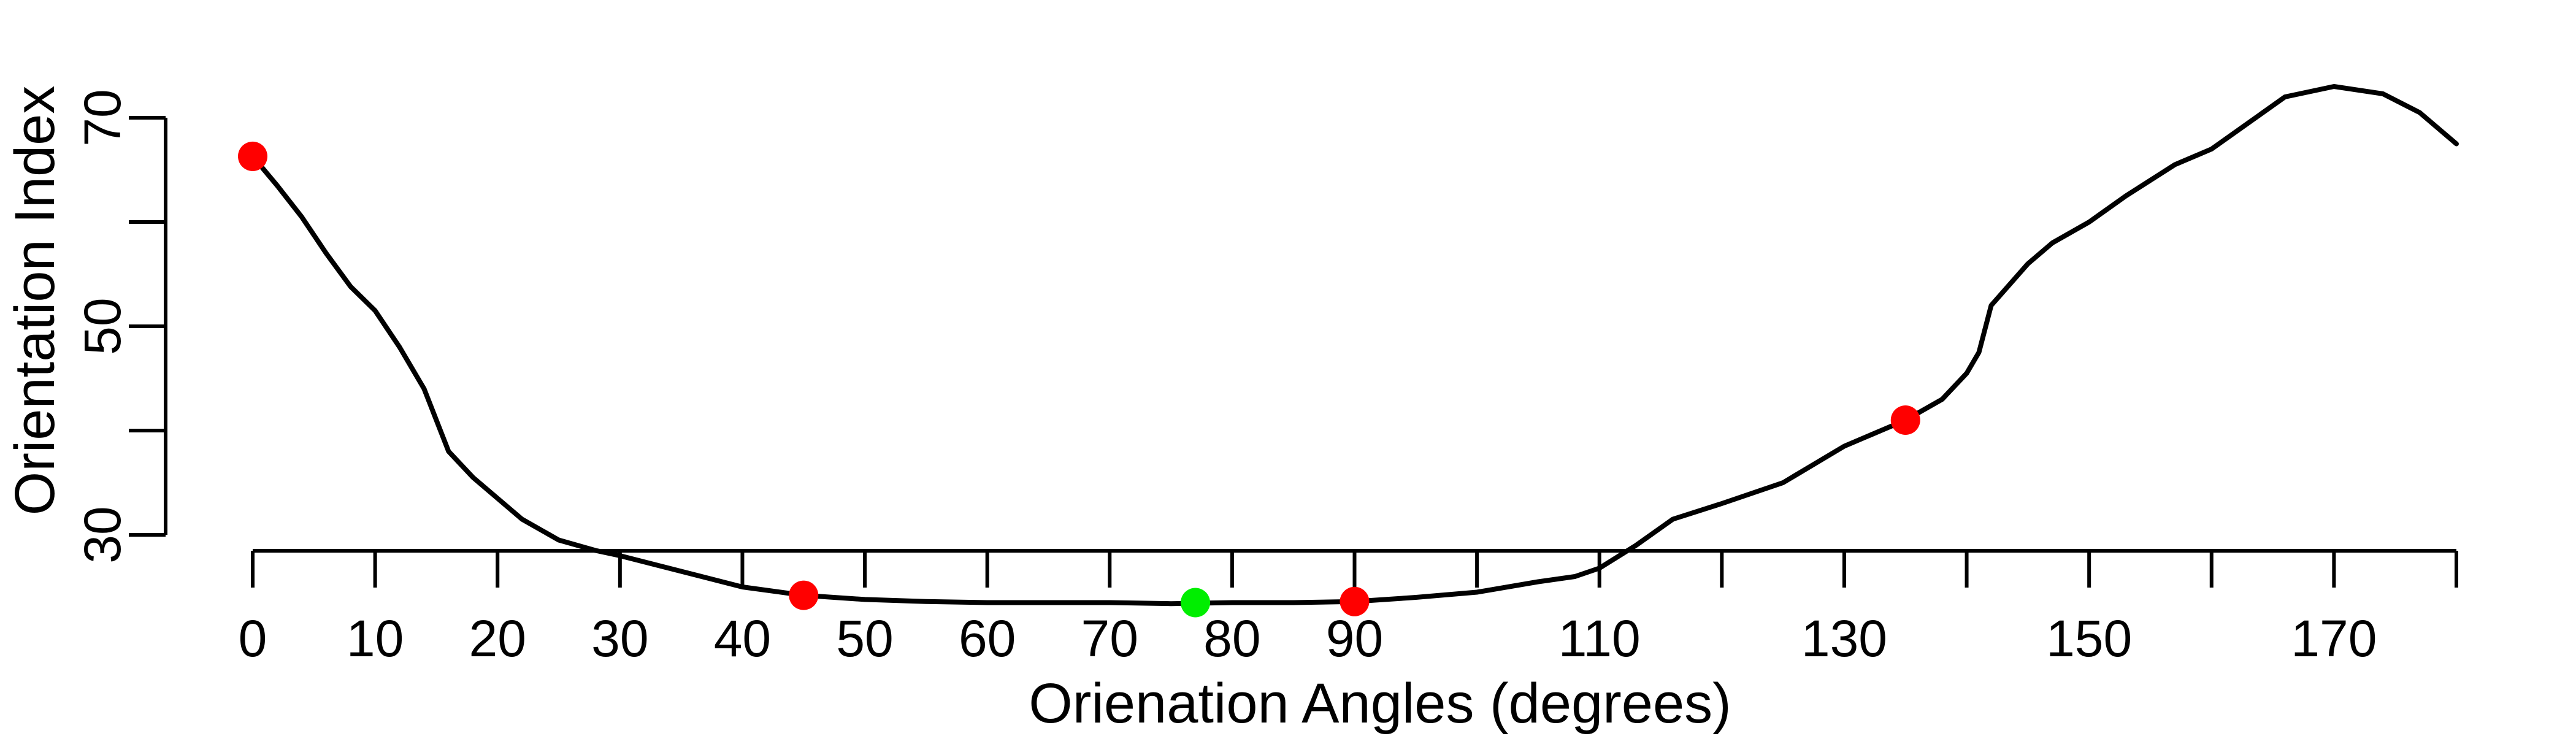  I want to click on x-tick-label: 10, so click(375, 638).